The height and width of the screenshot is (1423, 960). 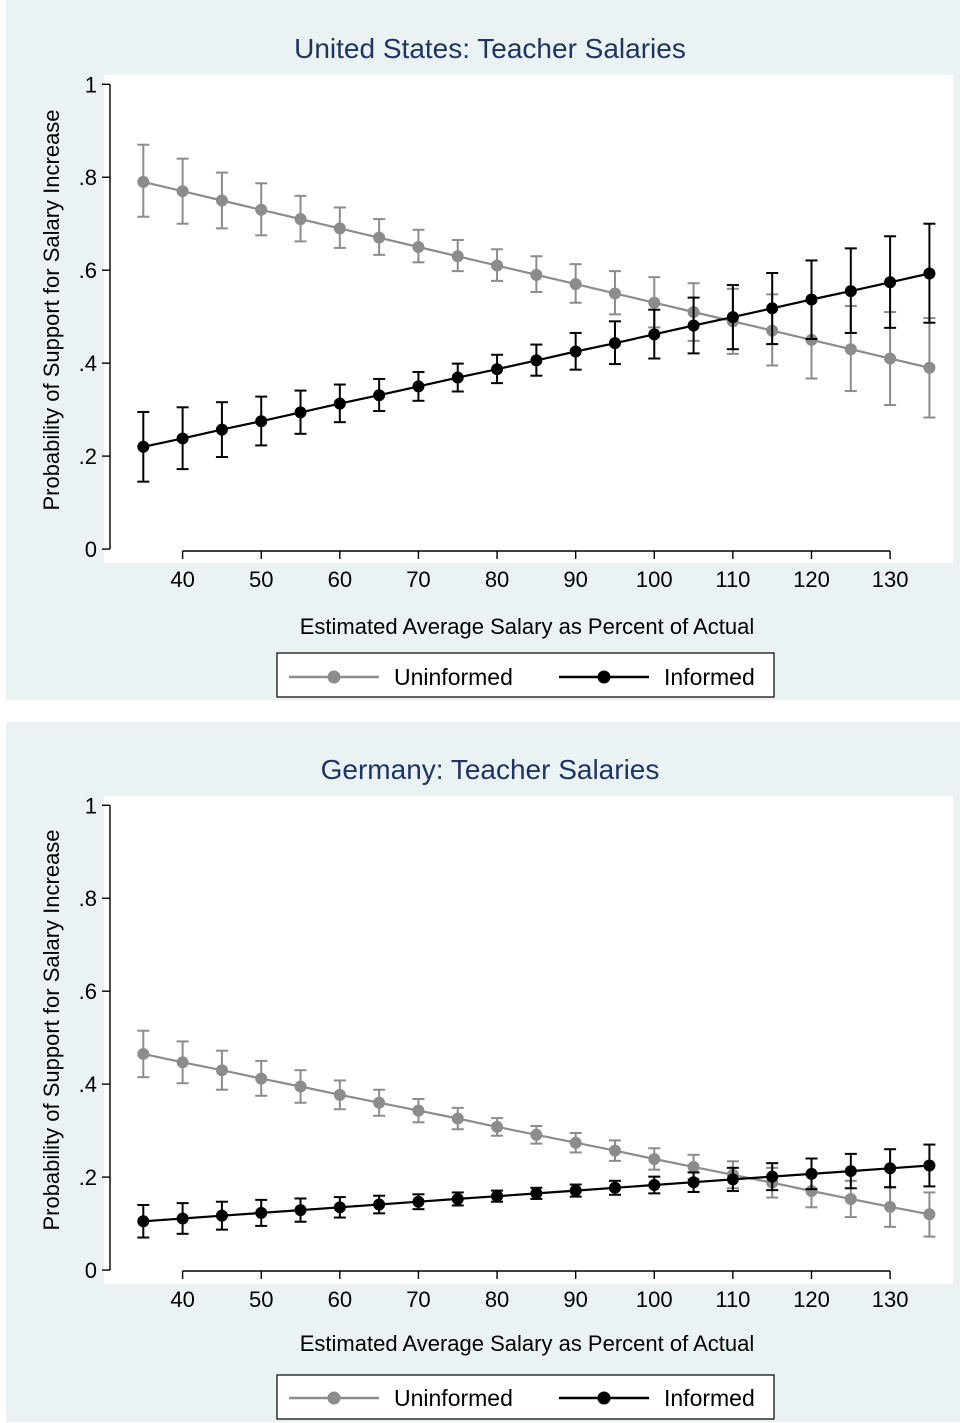 What do you see at coordinates (709, 1398) in the screenshot?
I see `legend-label-informed: Informed` at bounding box center [709, 1398].